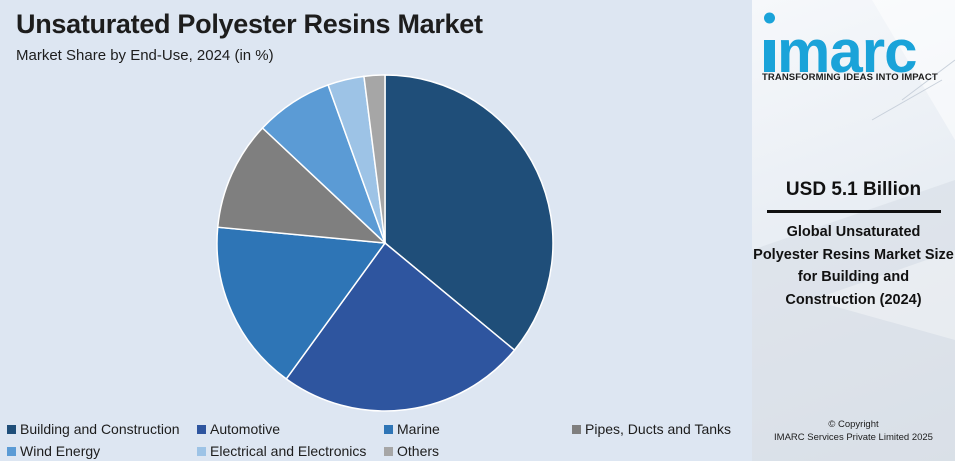  Describe the element at coordinates (302, 185) in the screenshot. I see `pie-slice-pipes-ducts-and-tanks` at that location.